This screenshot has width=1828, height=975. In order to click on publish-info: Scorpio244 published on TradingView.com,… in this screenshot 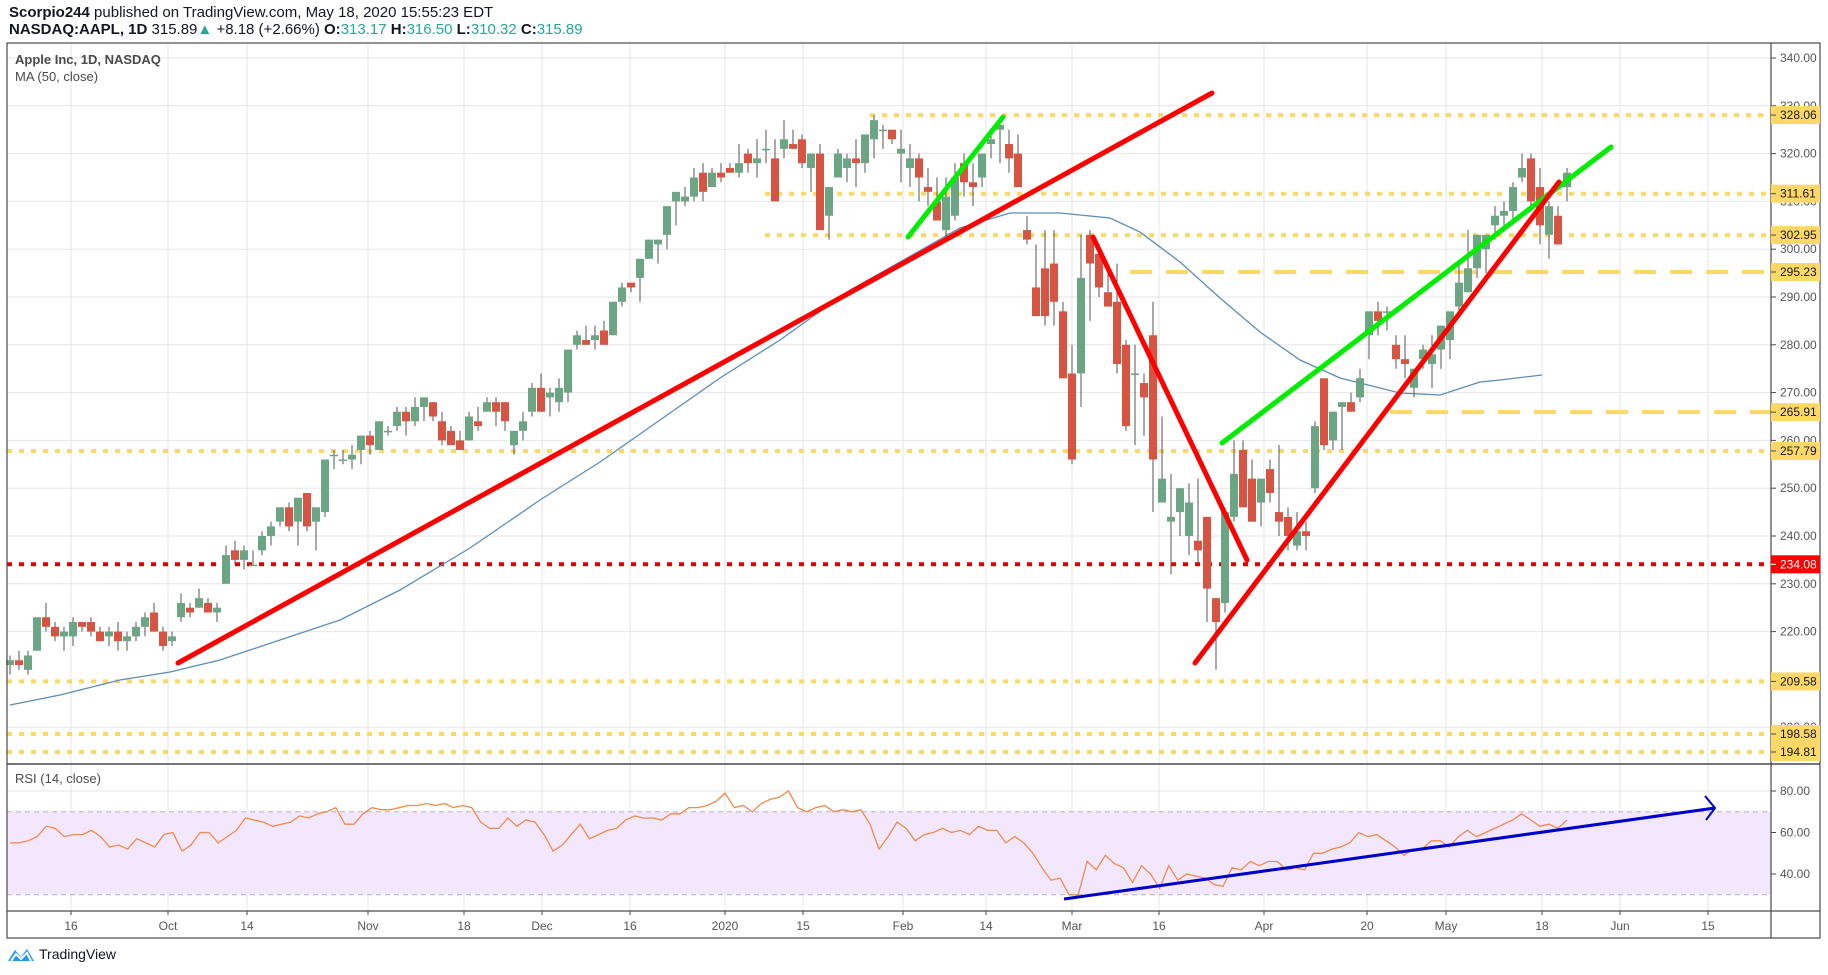, I will do `click(251, 12)`.